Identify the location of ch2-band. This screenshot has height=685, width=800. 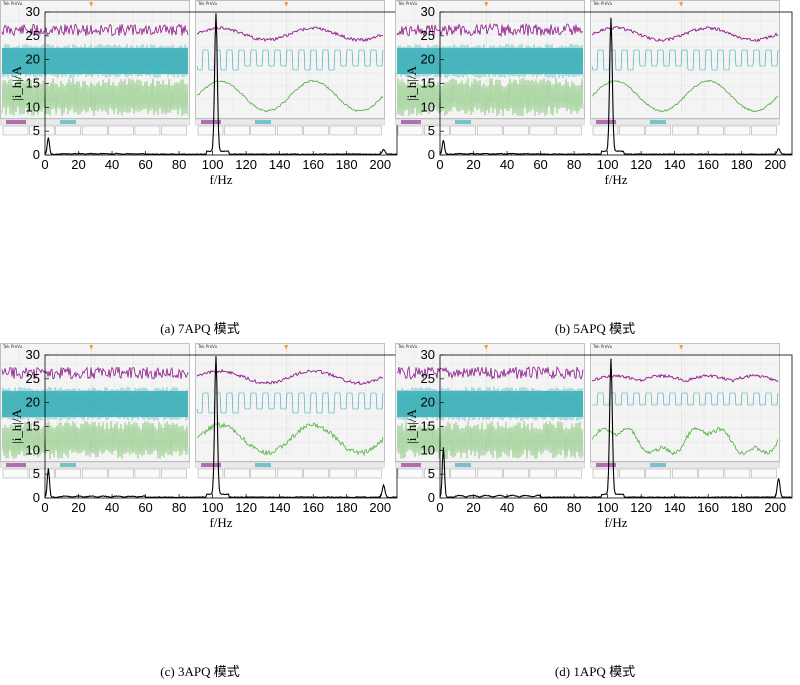
(490, 61).